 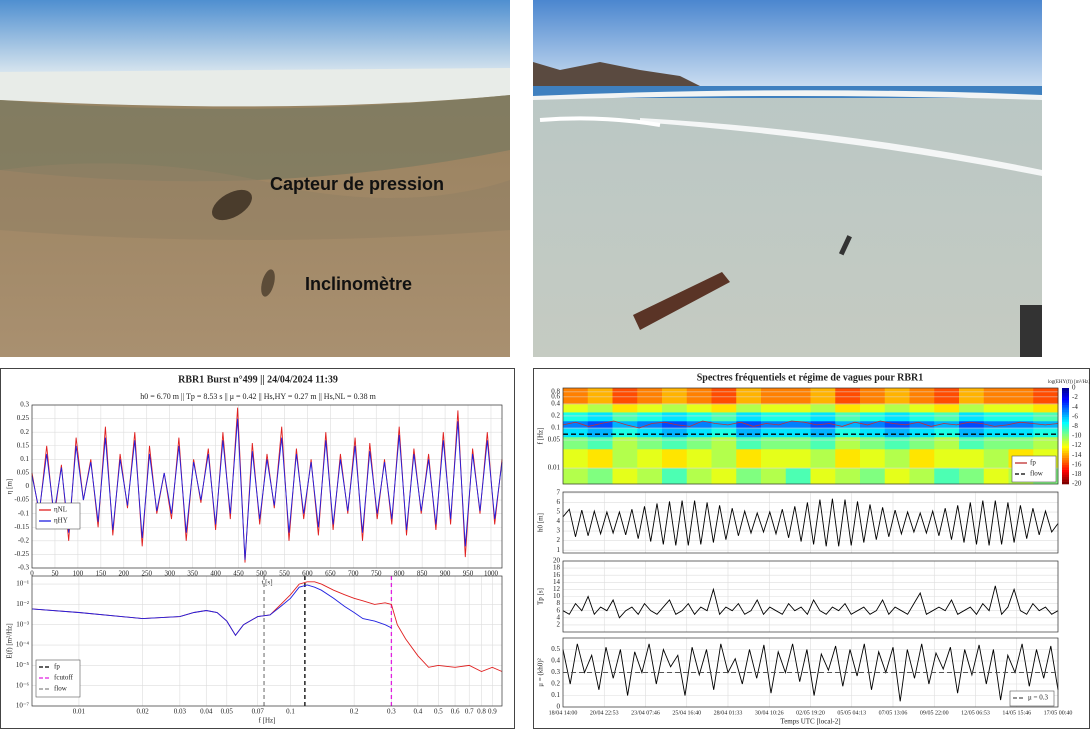 I want to click on x-tick-label: 0.2, so click(x=354, y=712).